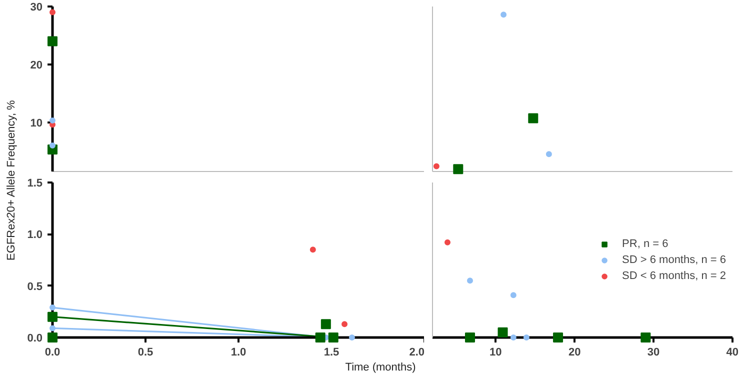 The image size is (749, 376). Describe the element at coordinates (35, 338) in the screenshot. I see `y-tick-label: 0.0` at that location.